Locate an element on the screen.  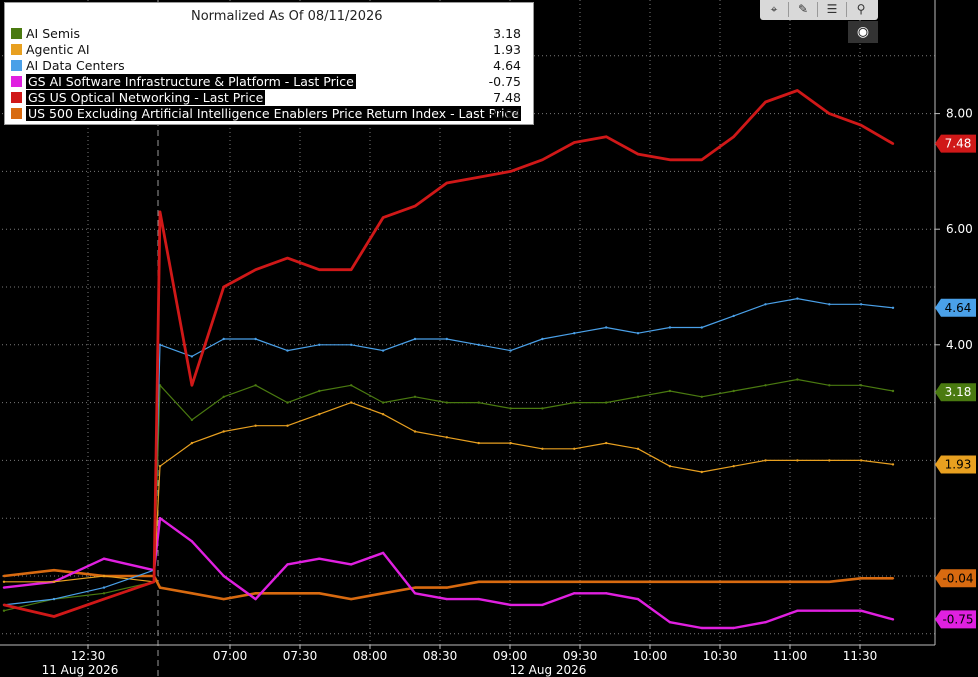
legend-row-0: AI Semis is located at coordinates (45, 33).